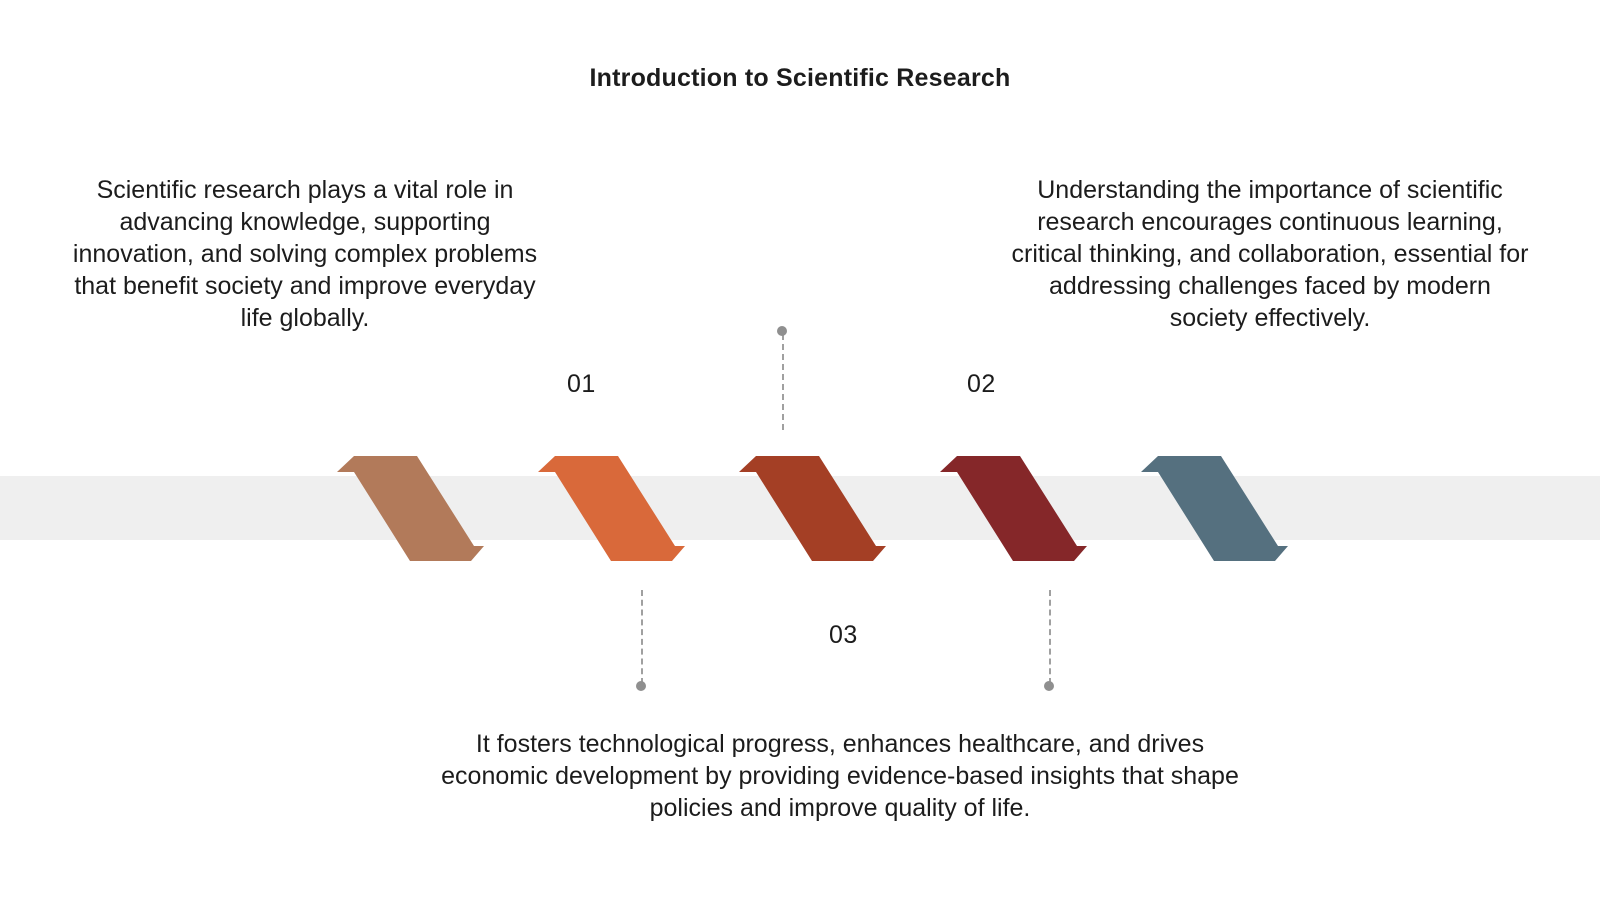 This screenshot has height=900, width=1600. Describe the element at coordinates (782, 331) in the screenshot. I see `connector-top-dot` at that location.